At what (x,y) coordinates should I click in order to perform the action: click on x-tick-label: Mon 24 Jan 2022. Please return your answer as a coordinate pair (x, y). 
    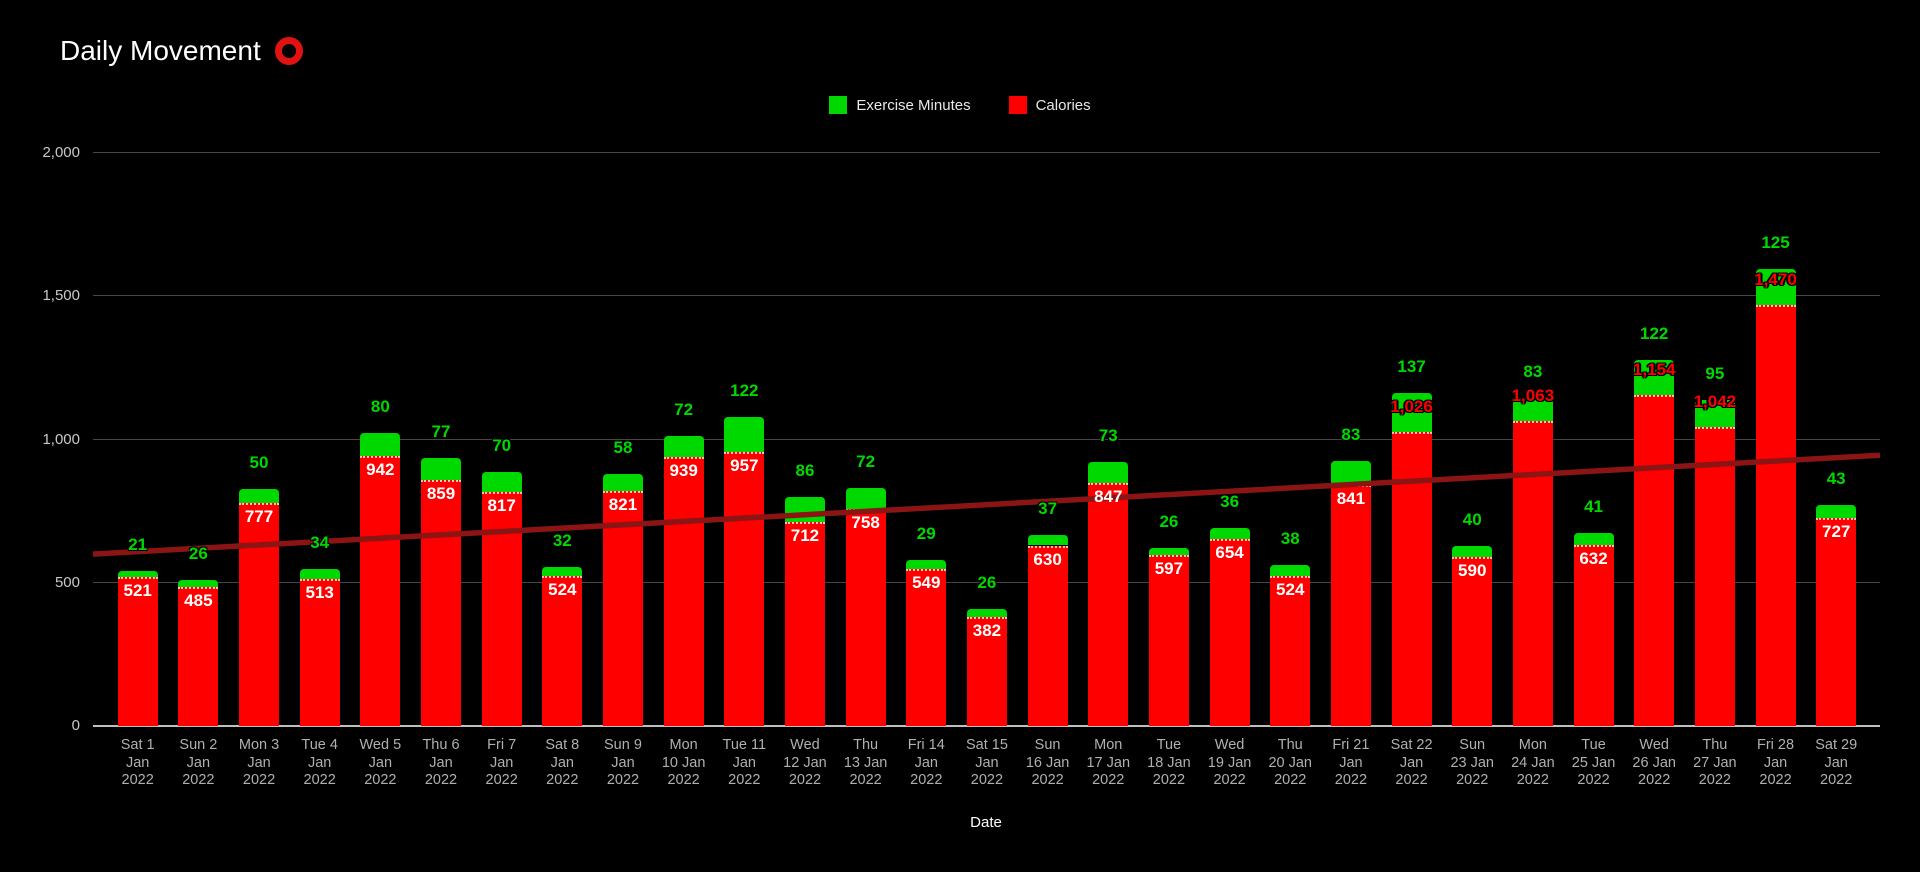
    Looking at the image, I should click on (1533, 762).